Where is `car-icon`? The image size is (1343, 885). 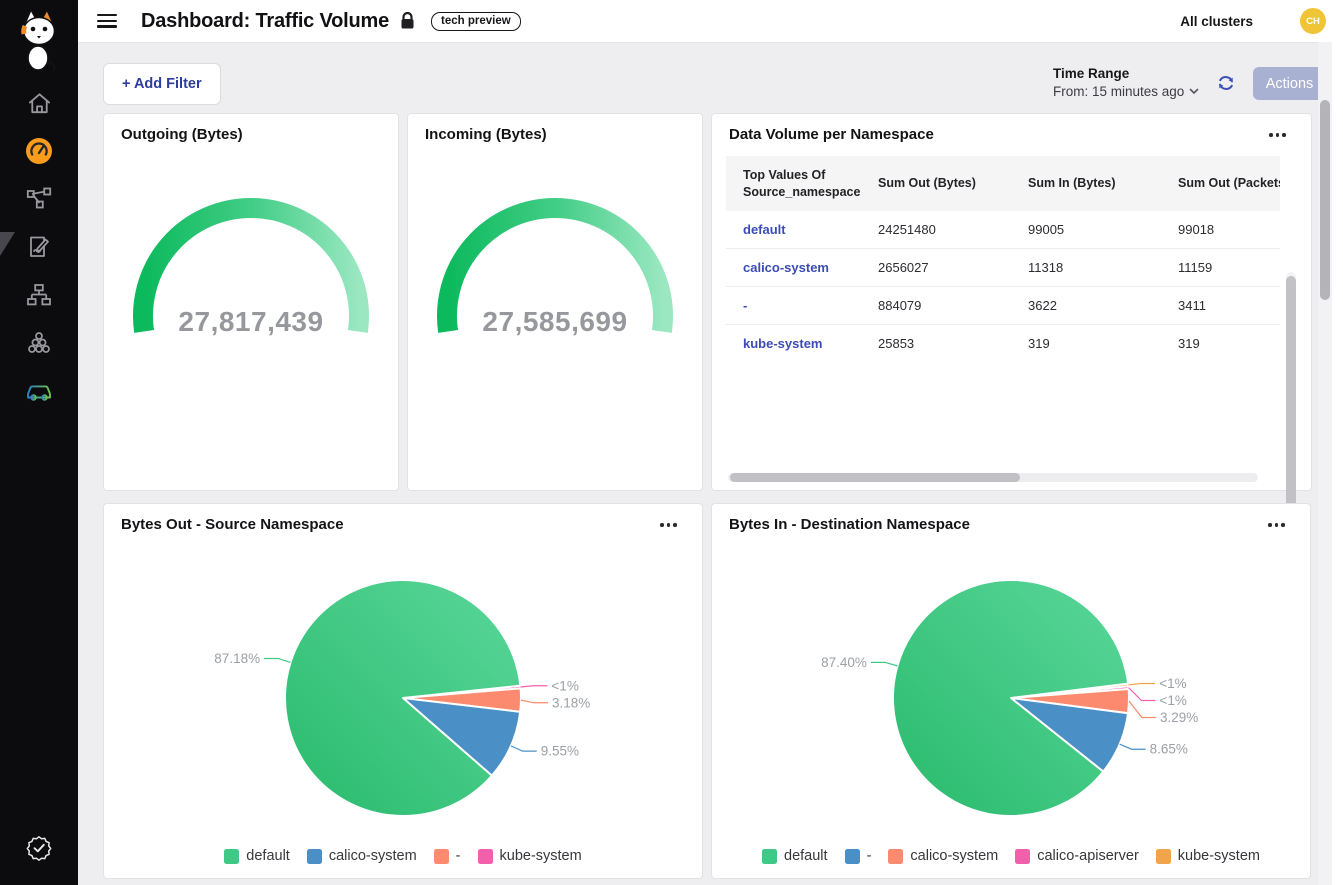 car-icon is located at coordinates (39, 393).